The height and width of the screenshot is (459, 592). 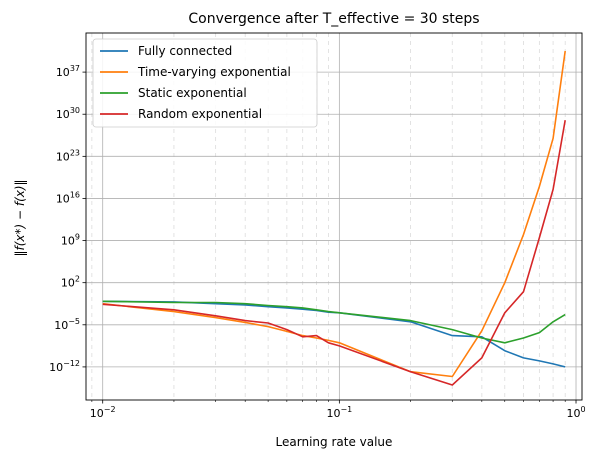 I want to click on y-tick-label: 10⁻¹², so click(x=64, y=366).